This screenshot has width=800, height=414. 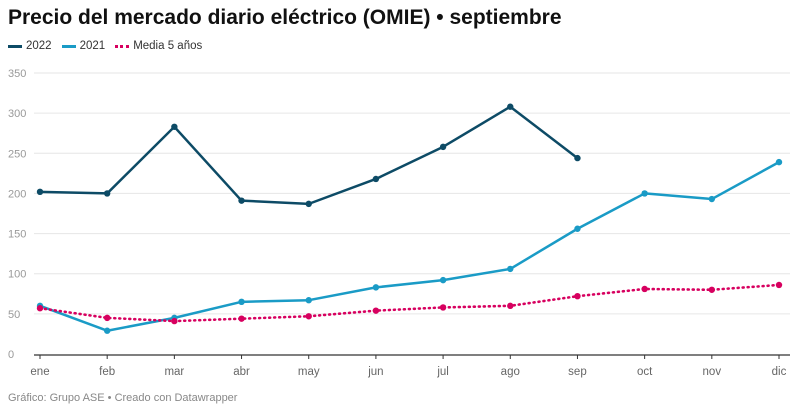 I want to click on x-tick-label: feb, so click(x=107, y=372).